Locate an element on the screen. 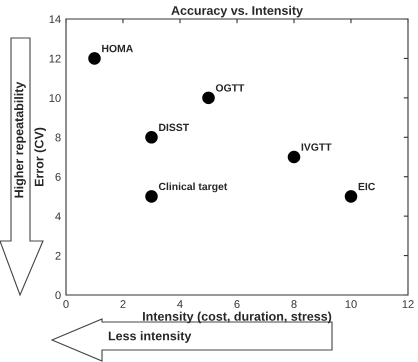  y-tick-label: 10 is located at coordinates (55, 98).